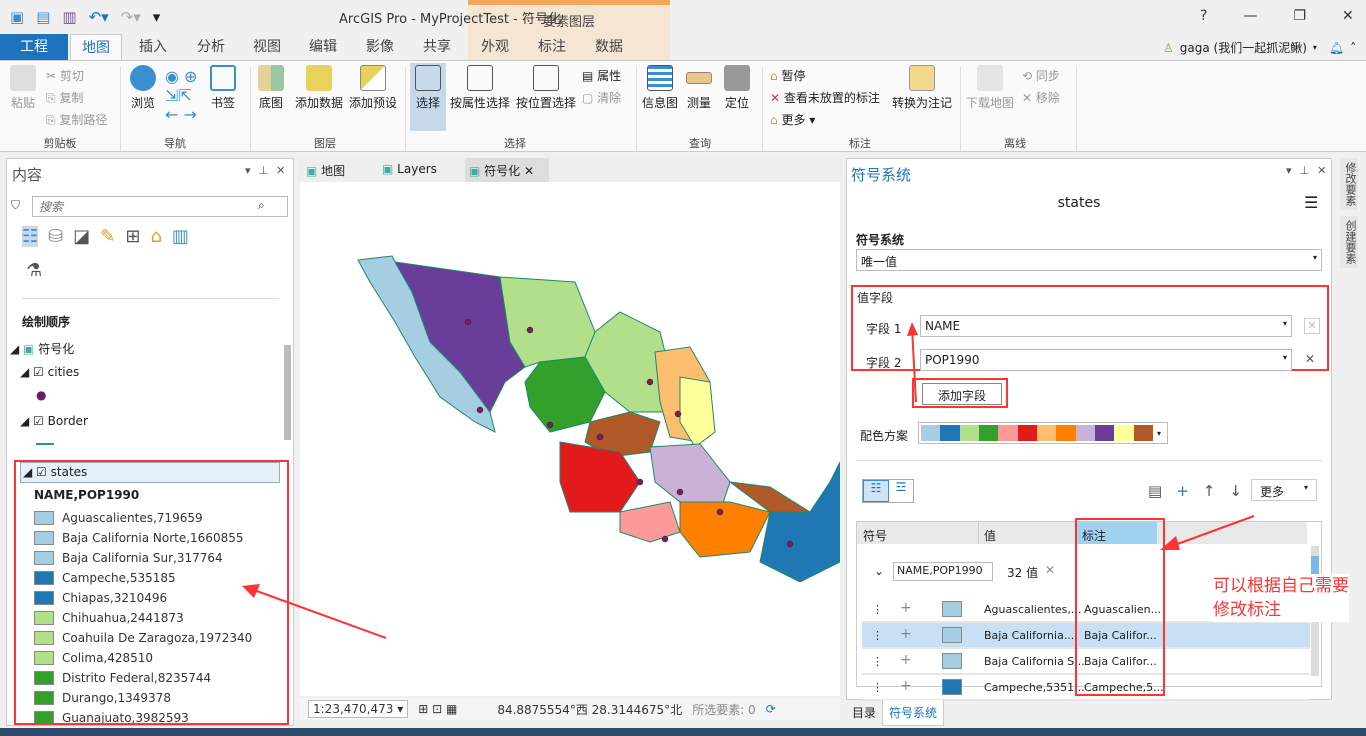  I want to click on redo-icon: ↷▾, so click(130, 17).